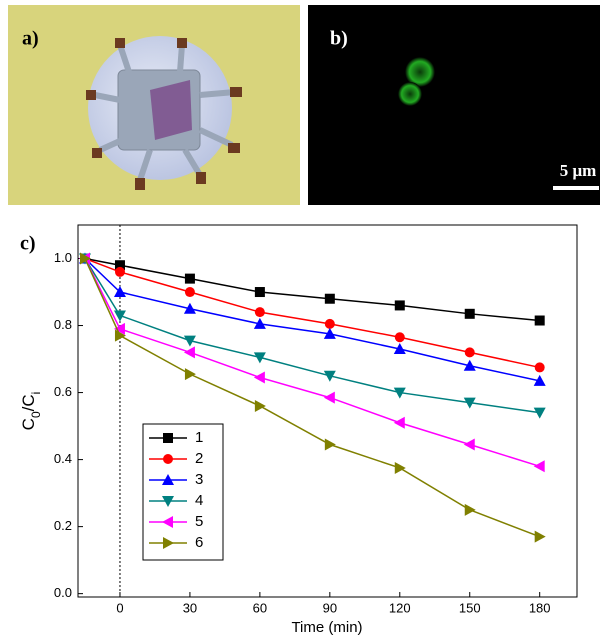 This screenshot has height=639, width=606. I want to click on x-tick-label: 30, so click(190, 607).